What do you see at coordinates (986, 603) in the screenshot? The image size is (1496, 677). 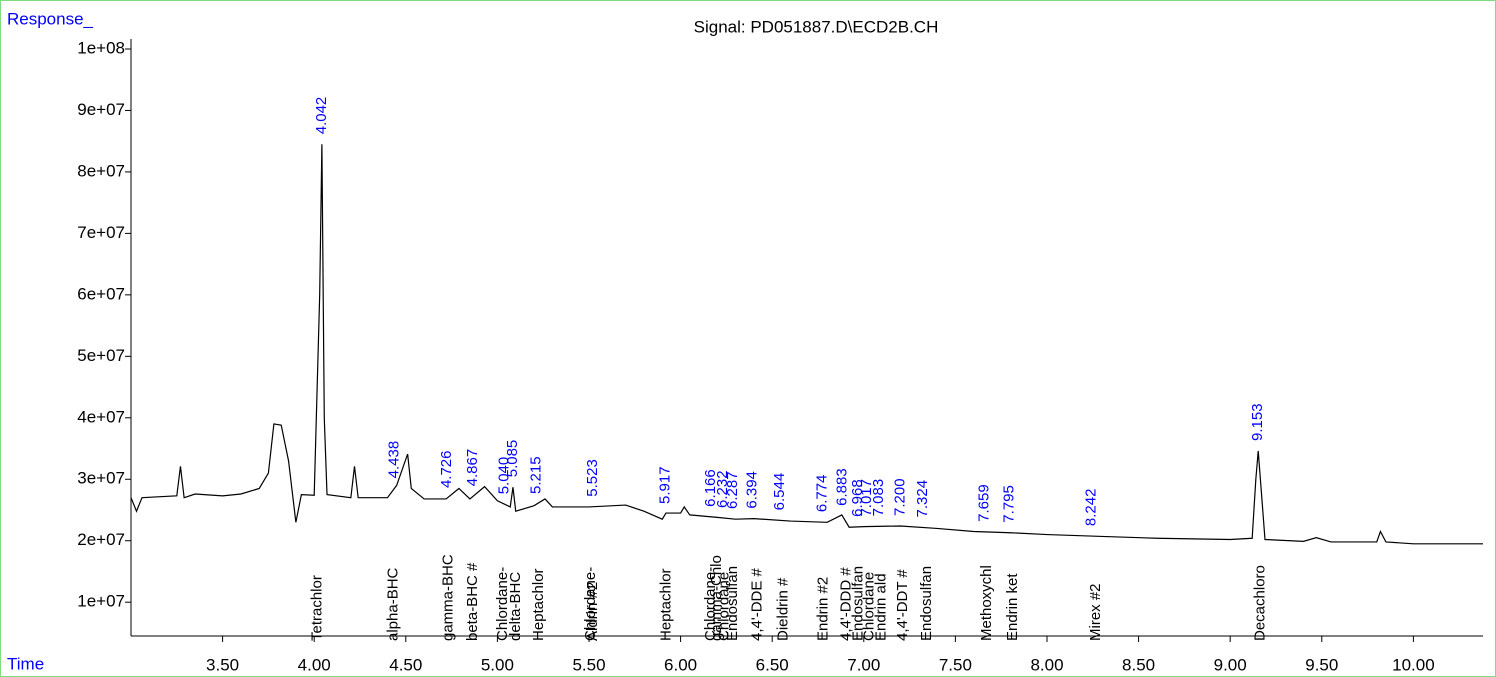 I see `compound-label: Methoxychl` at bounding box center [986, 603].